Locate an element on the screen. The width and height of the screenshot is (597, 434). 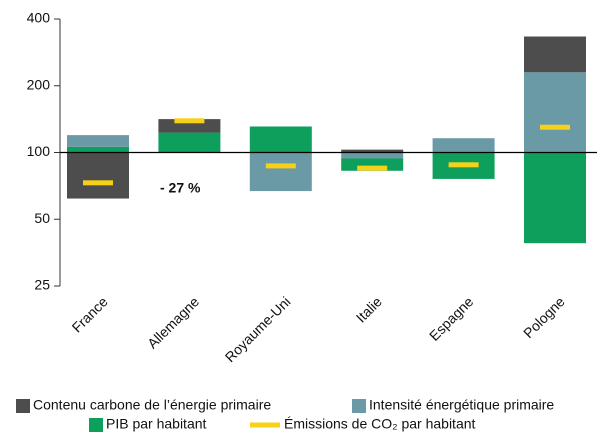
y-tick-label: 100 is located at coordinates (39, 151).